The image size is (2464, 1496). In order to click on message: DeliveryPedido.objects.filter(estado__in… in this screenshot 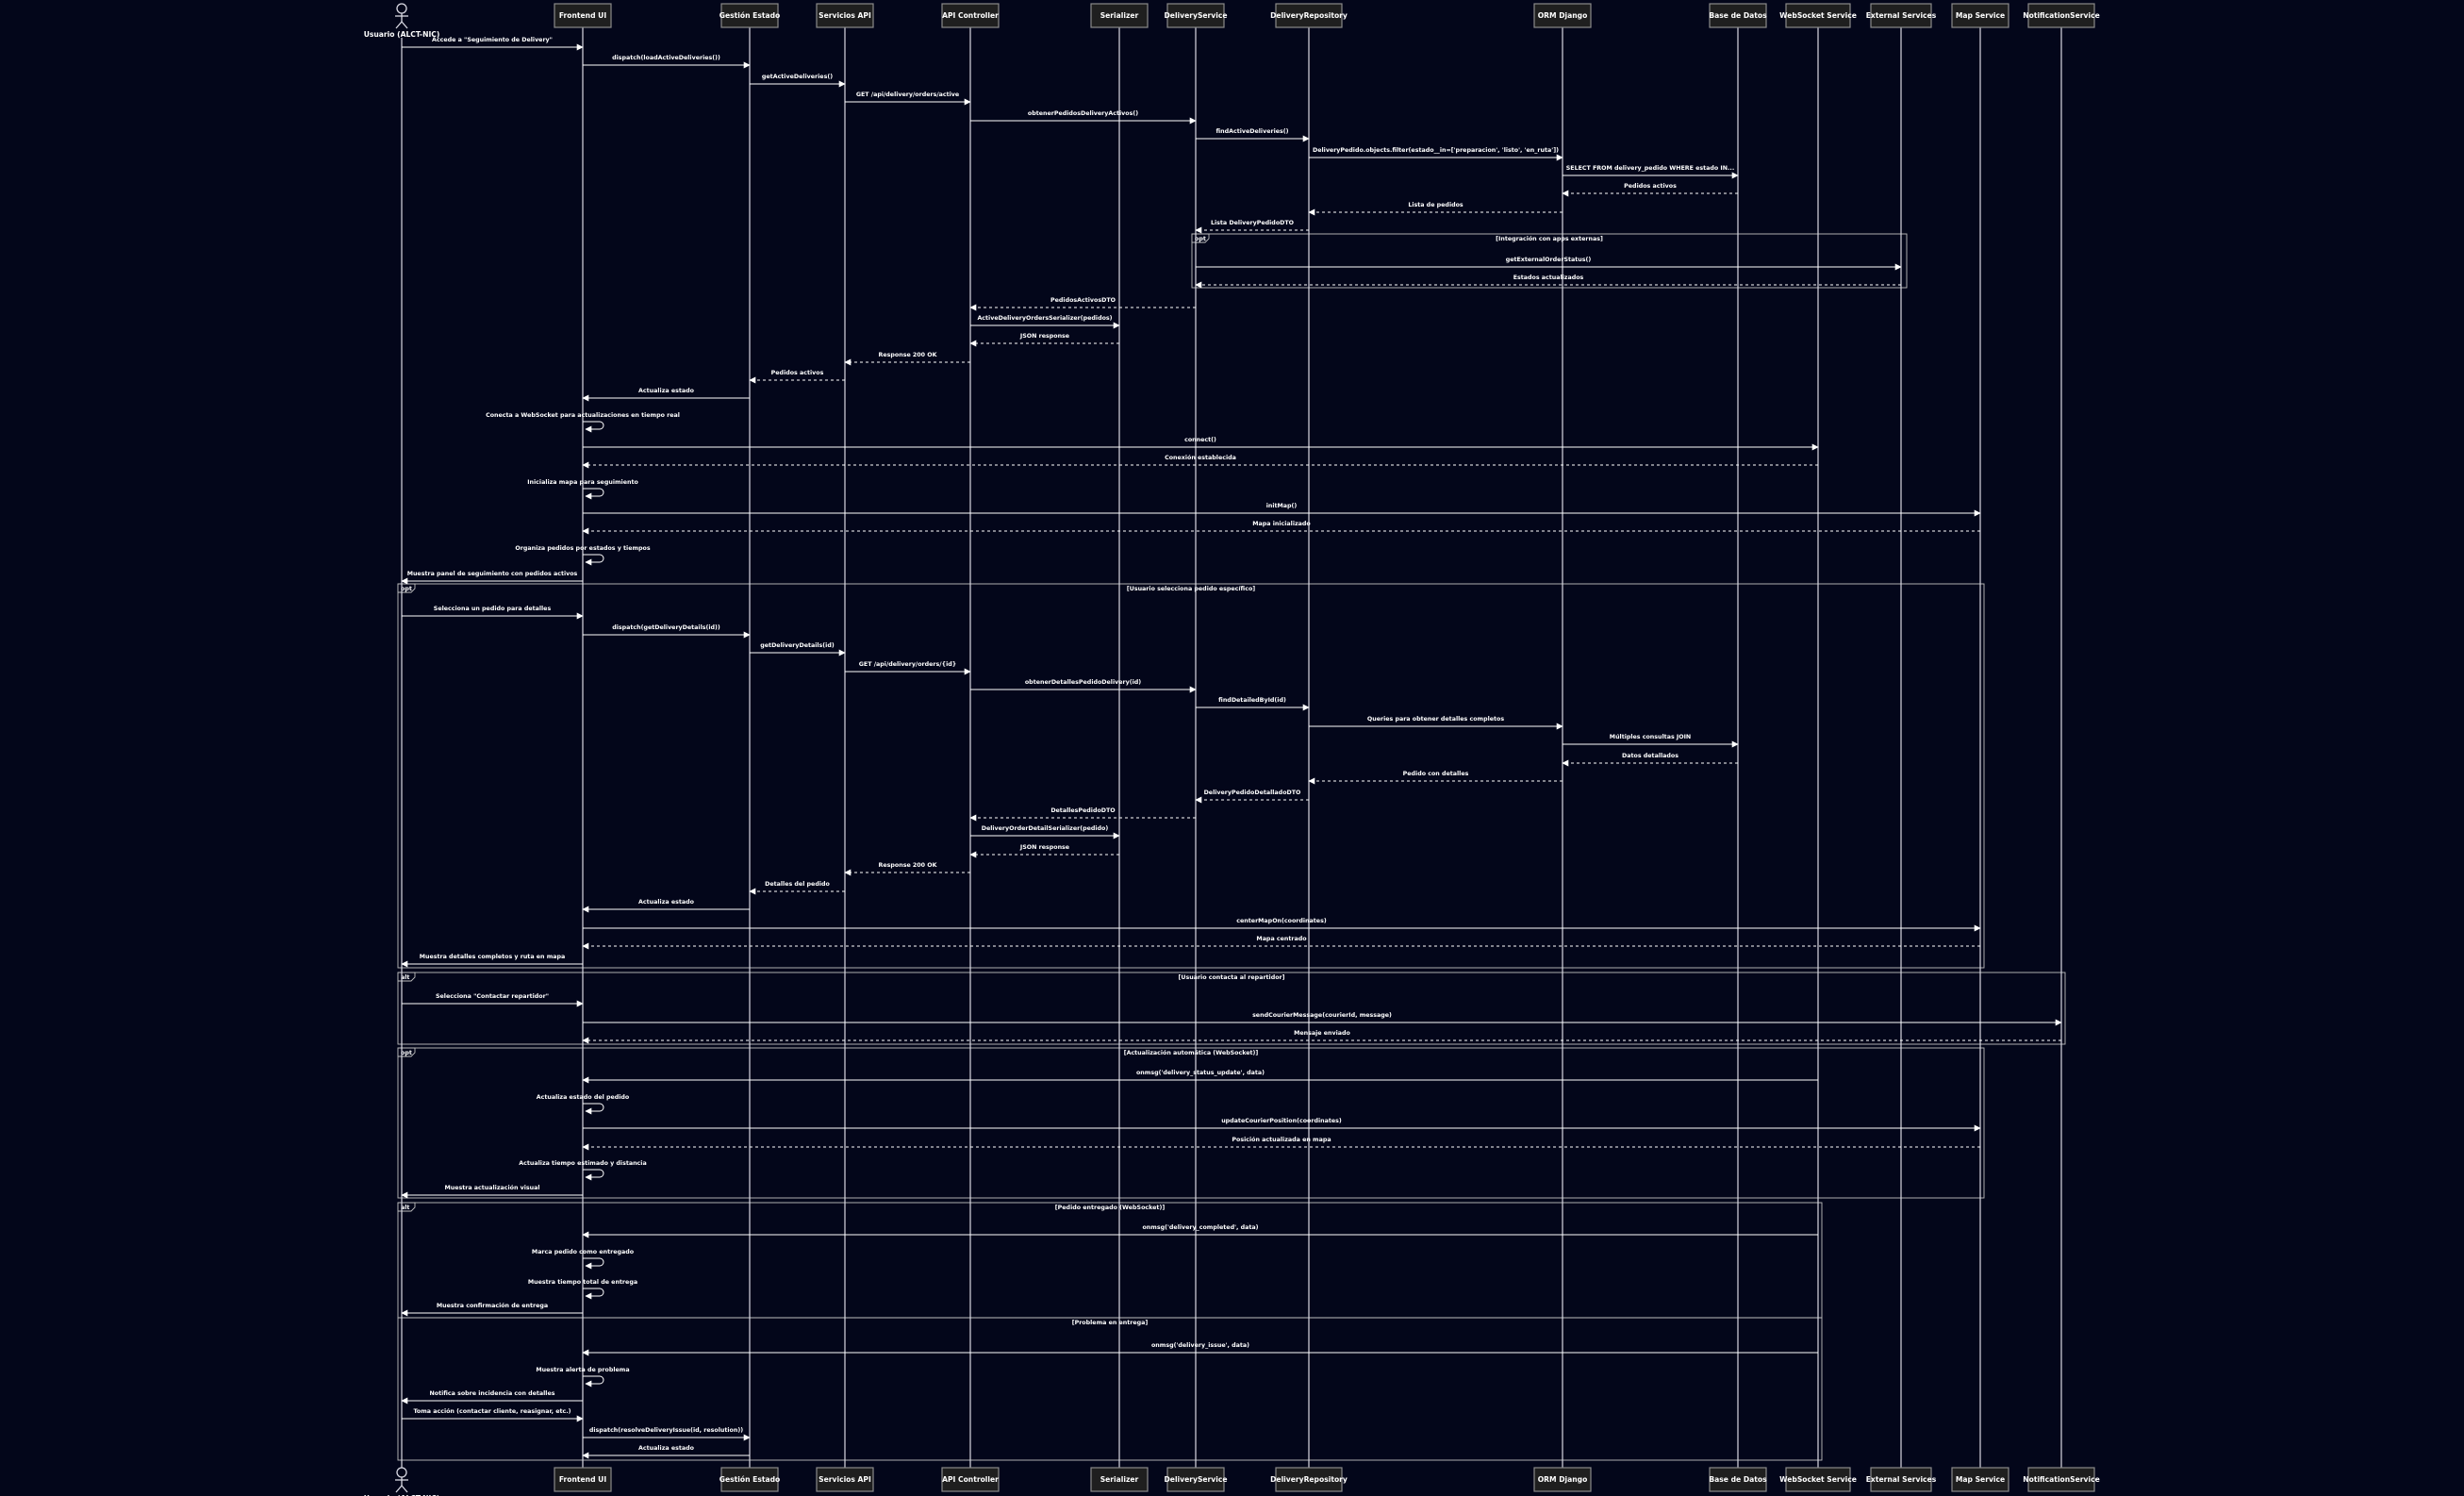, I will do `click(1436, 154)`.